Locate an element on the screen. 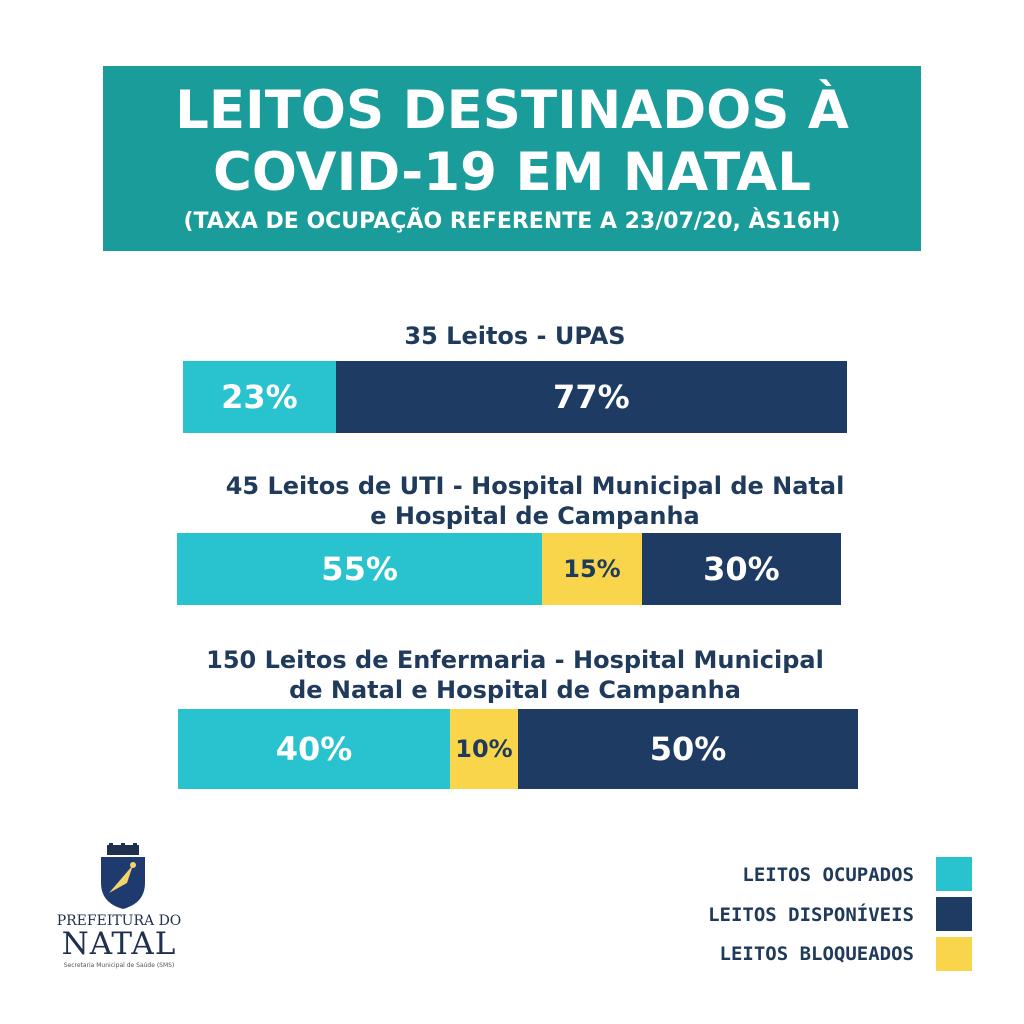 The height and width of the screenshot is (1024, 1024). bar-segment-leitos-ocupados: 40% is located at coordinates (314, 749).